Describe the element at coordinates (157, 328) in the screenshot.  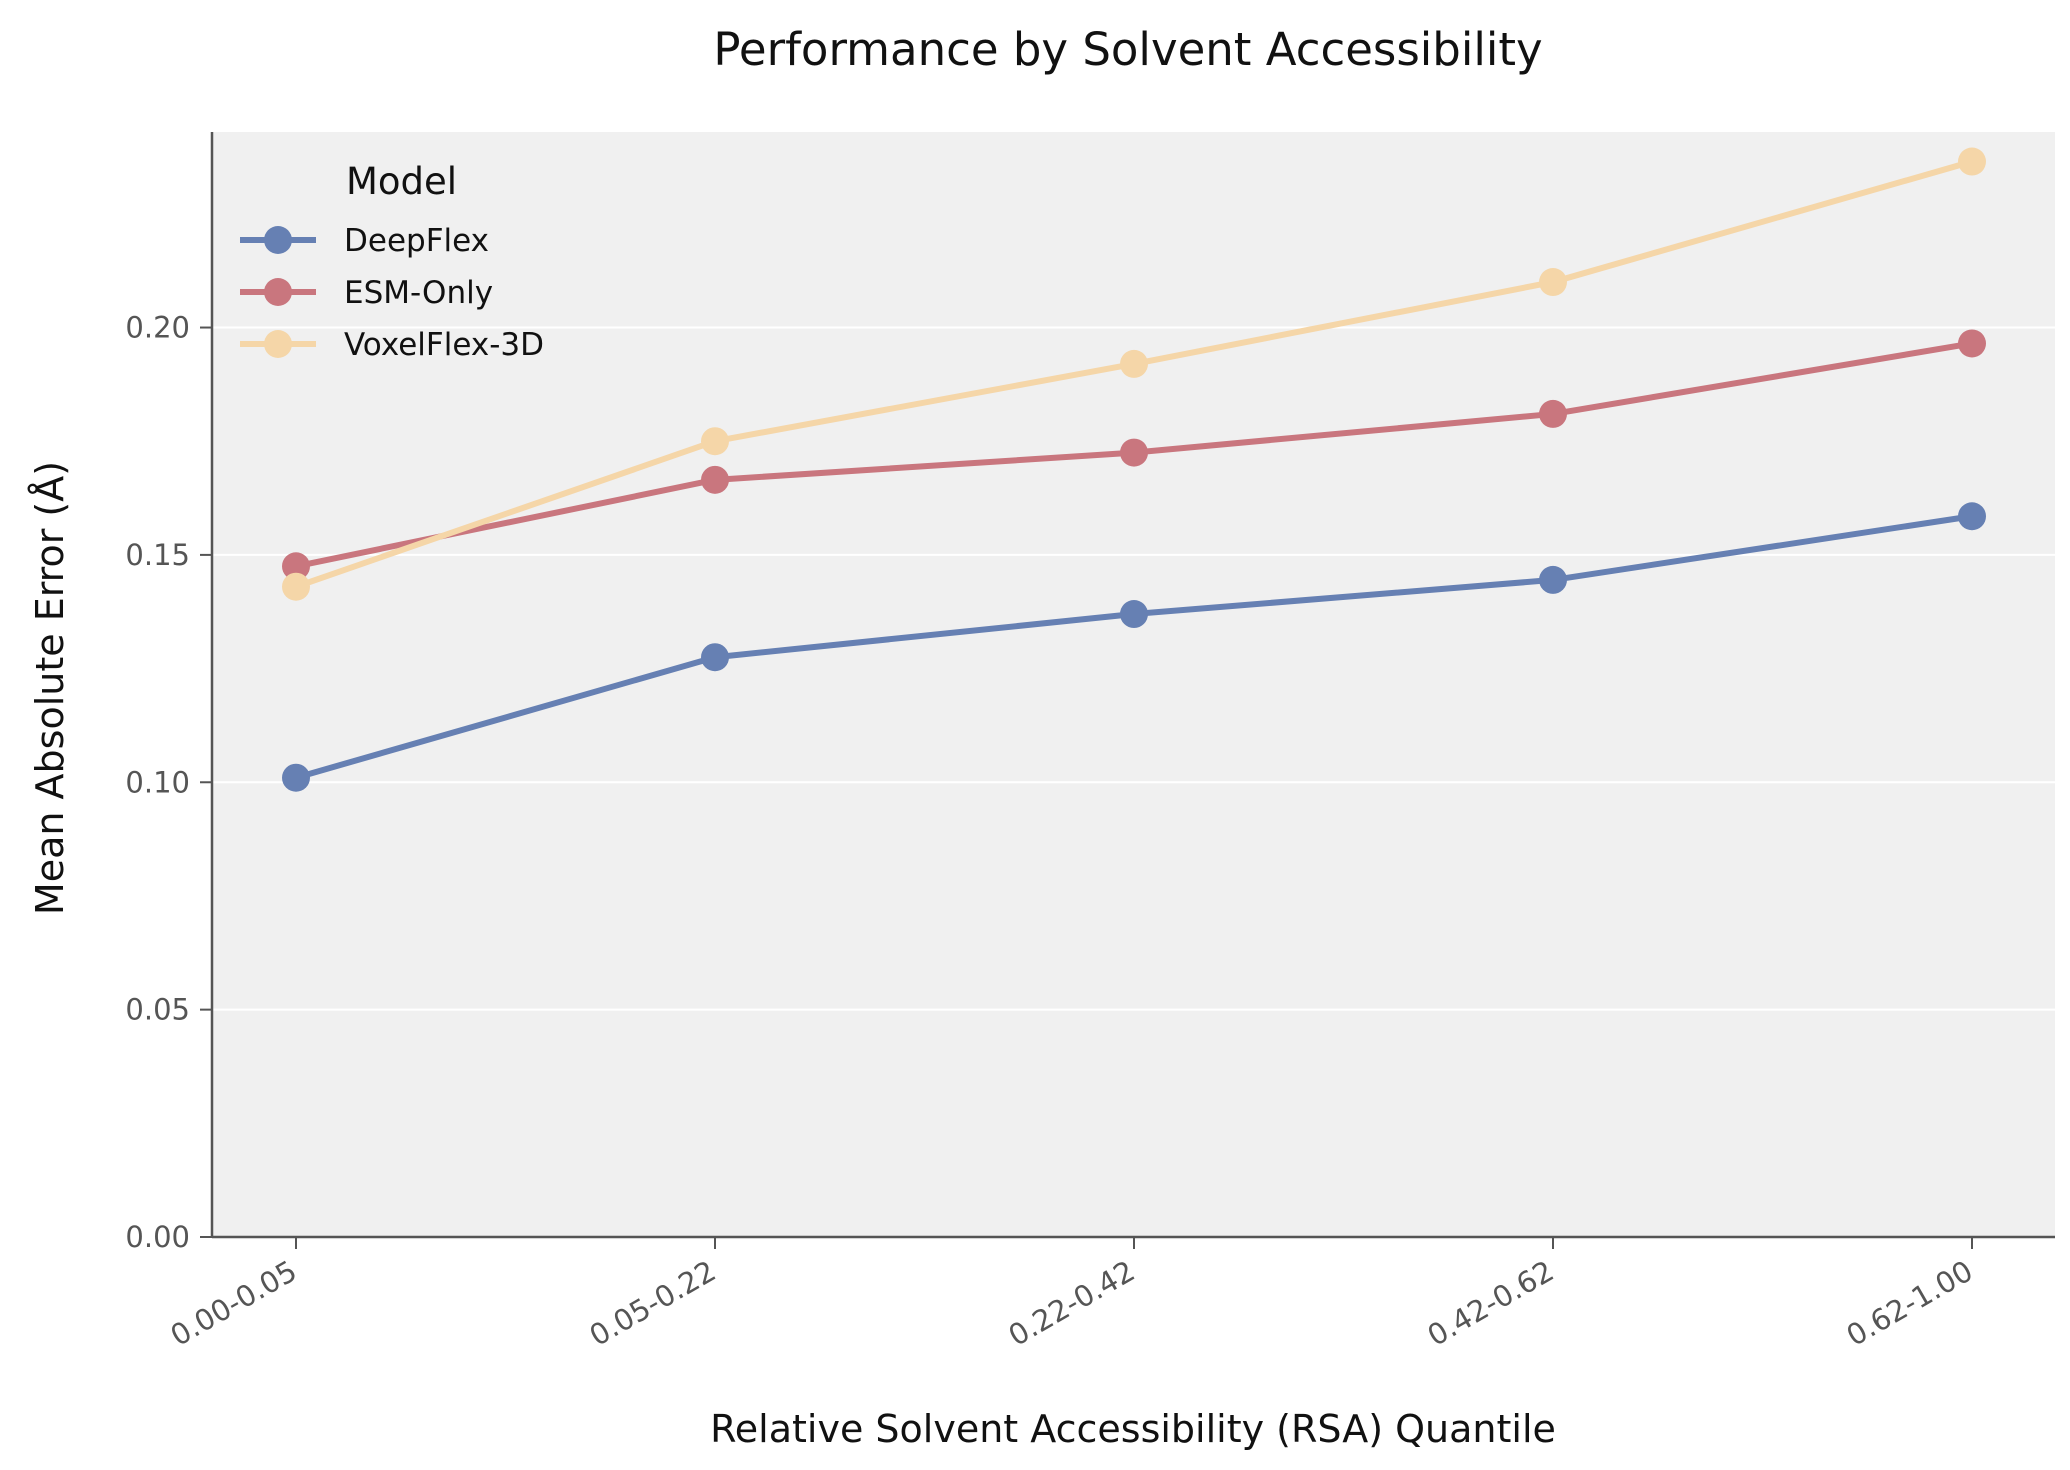
I see `y-tick-label: 0.20` at that location.